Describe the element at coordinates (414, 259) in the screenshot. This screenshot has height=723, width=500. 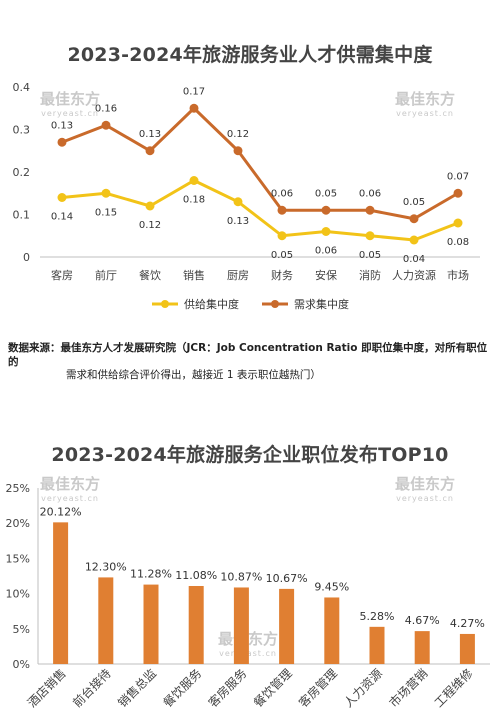
I see `data-label: 0.04` at that location.